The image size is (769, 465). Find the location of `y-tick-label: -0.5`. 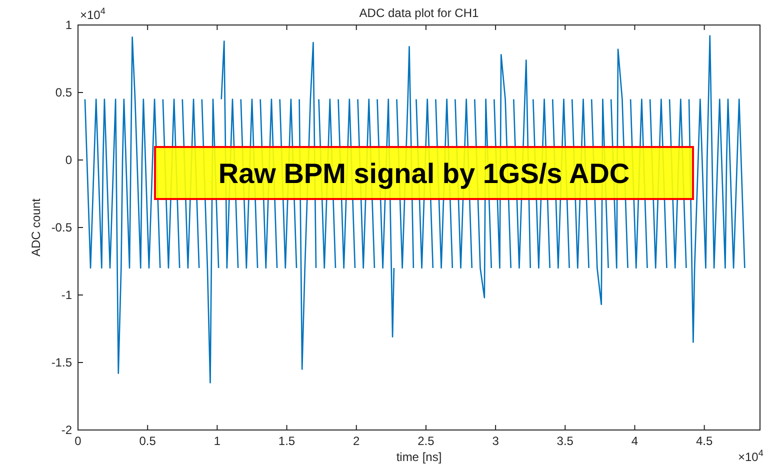

y-tick-label: -0.5 is located at coordinates (61, 227).